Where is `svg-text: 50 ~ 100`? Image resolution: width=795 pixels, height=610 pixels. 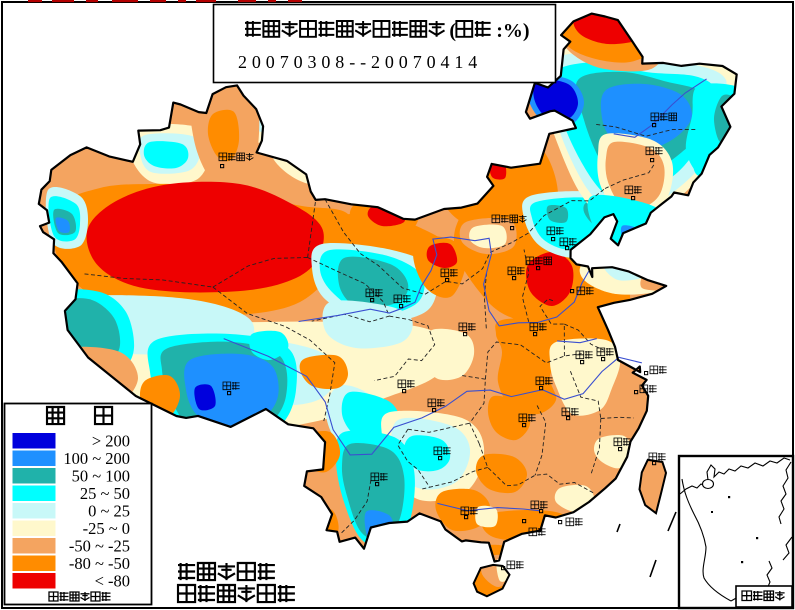
svg-text: 50 ~ 100 is located at coordinates (101, 476).